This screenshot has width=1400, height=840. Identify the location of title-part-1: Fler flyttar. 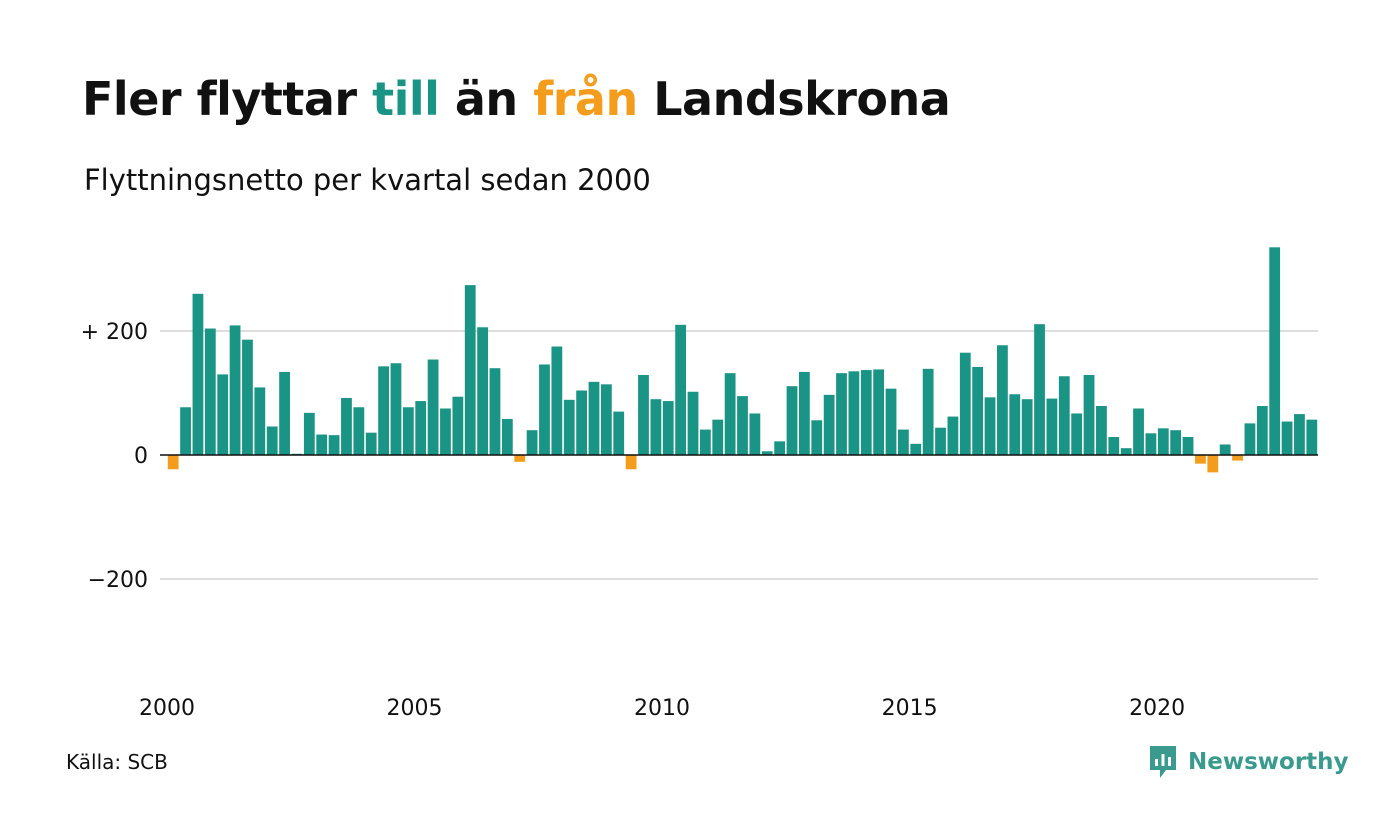
(227, 99).